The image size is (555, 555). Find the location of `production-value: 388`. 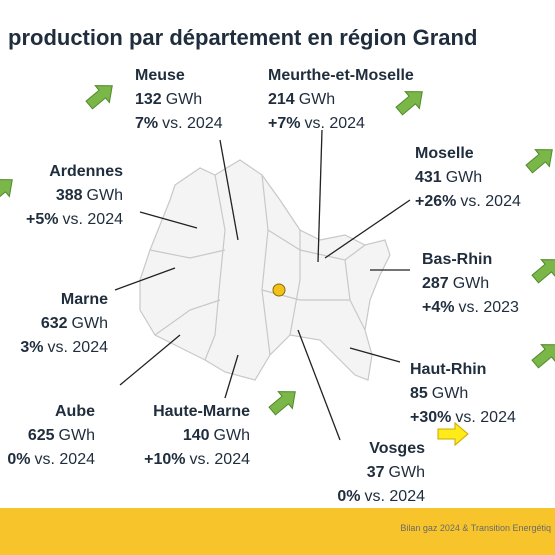

production-value: 388 is located at coordinates (69, 195).